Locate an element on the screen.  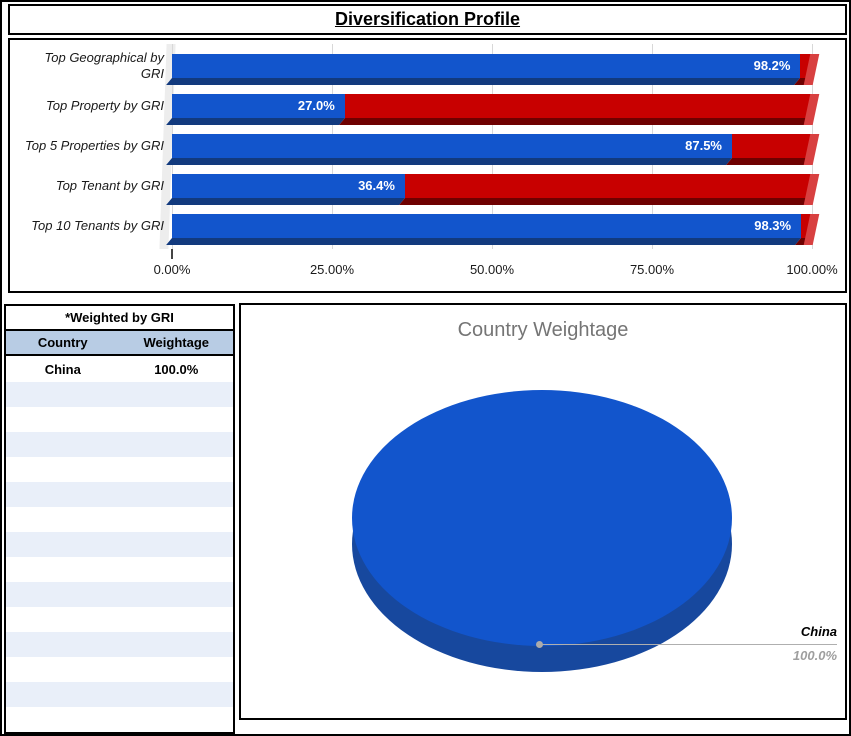
table-header-row: Country Weightage is located at coordinates (119, 343).